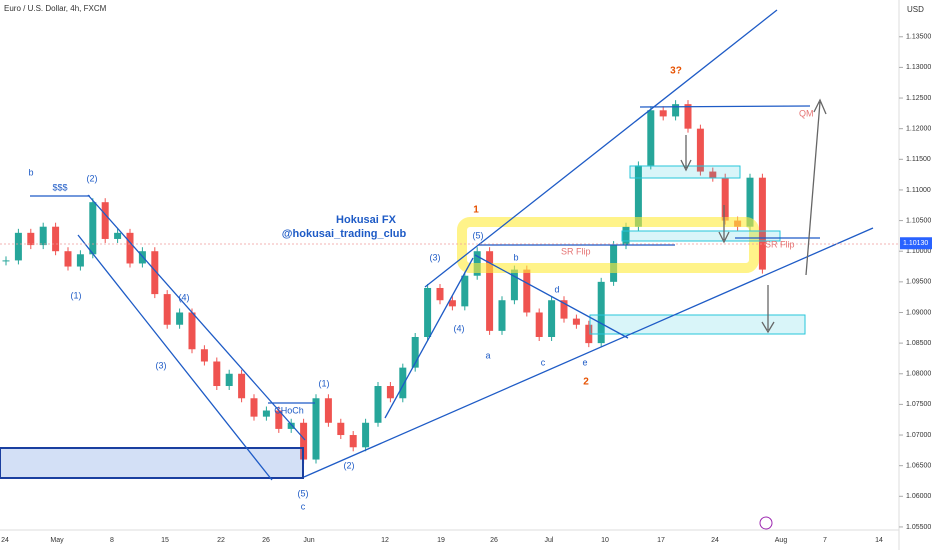  I want to click on y-tick-label: 1.05500, so click(918, 527).